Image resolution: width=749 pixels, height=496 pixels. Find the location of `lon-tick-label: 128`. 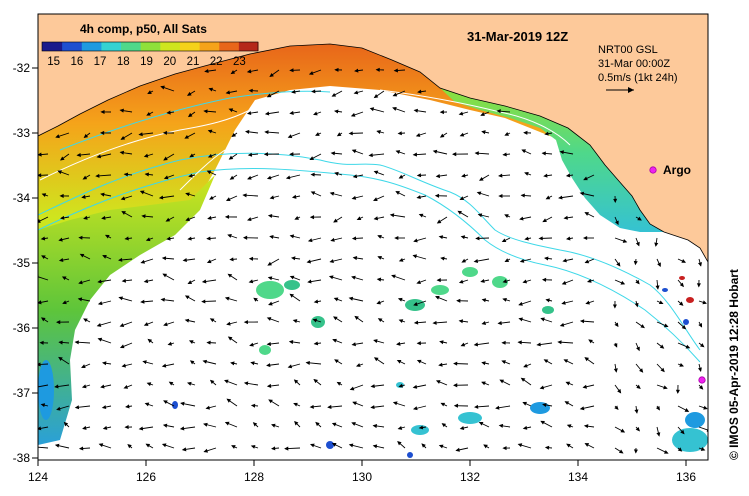

lon-tick-label: 128 is located at coordinates (254, 477).